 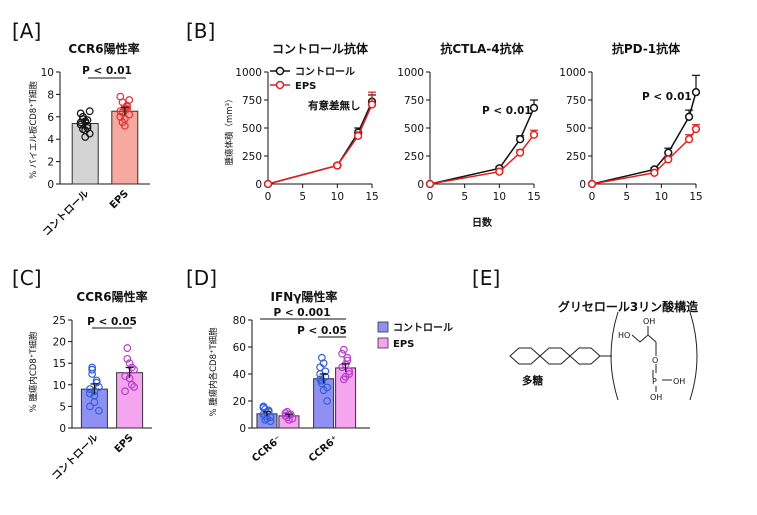 What do you see at coordinates (667, 97) in the screenshot?
I see `panel-b3-pvalue: P < 0.01` at bounding box center [667, 97].